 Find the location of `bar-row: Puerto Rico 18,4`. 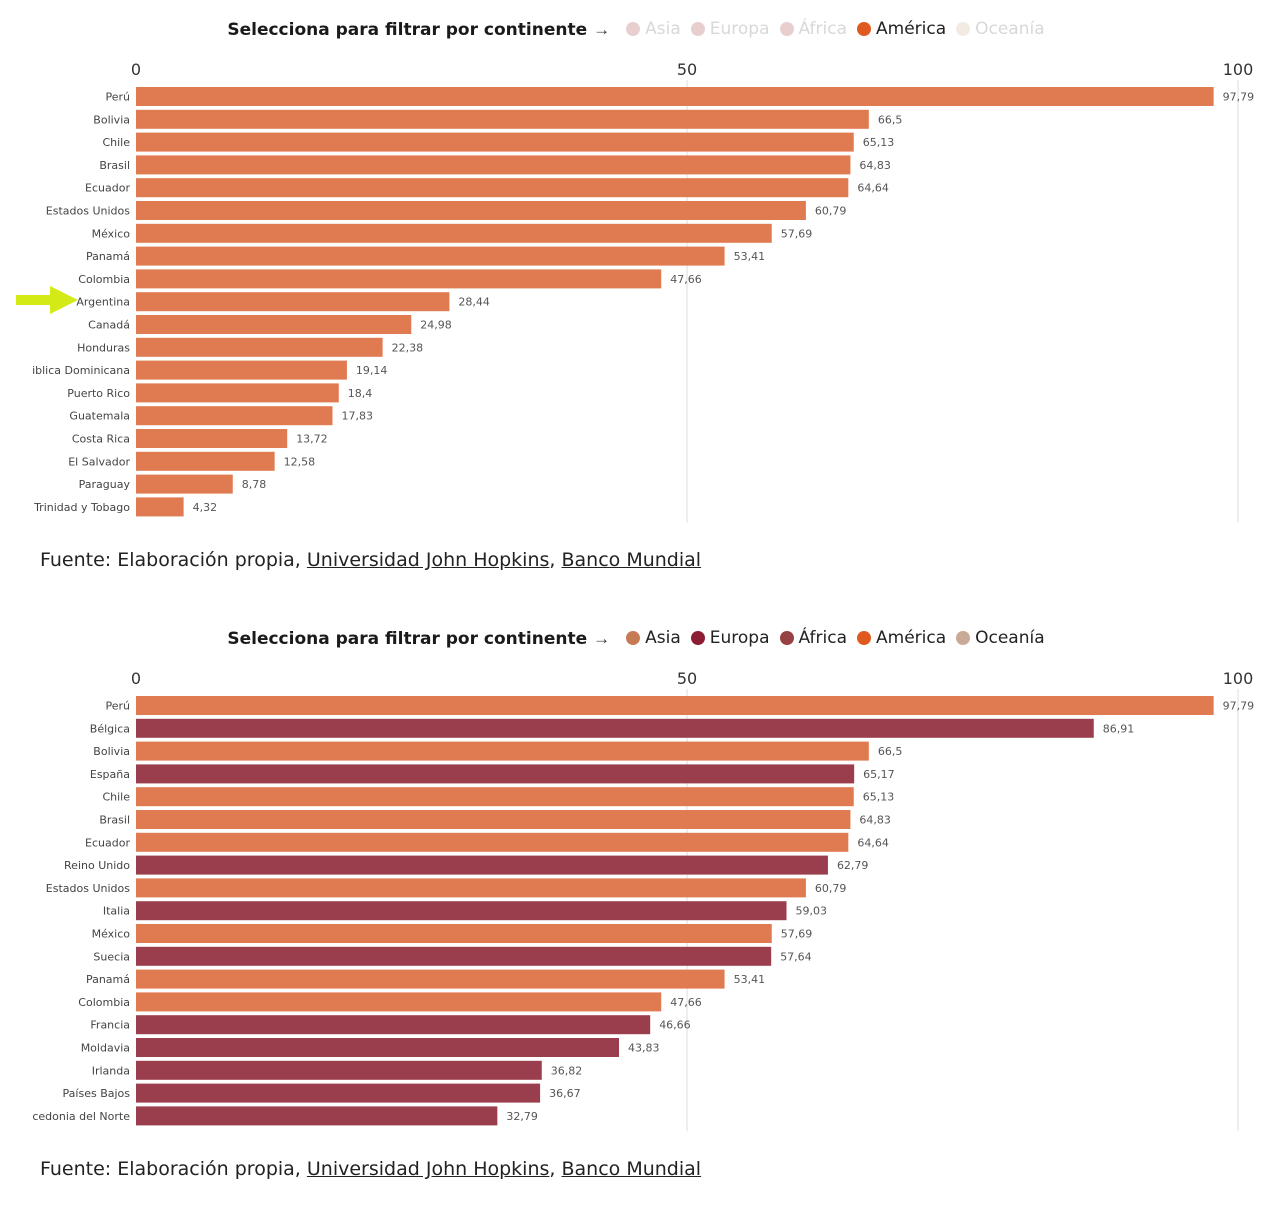

bar-row: Puerto Rico 18,4 is located at coordinates (219, 393).